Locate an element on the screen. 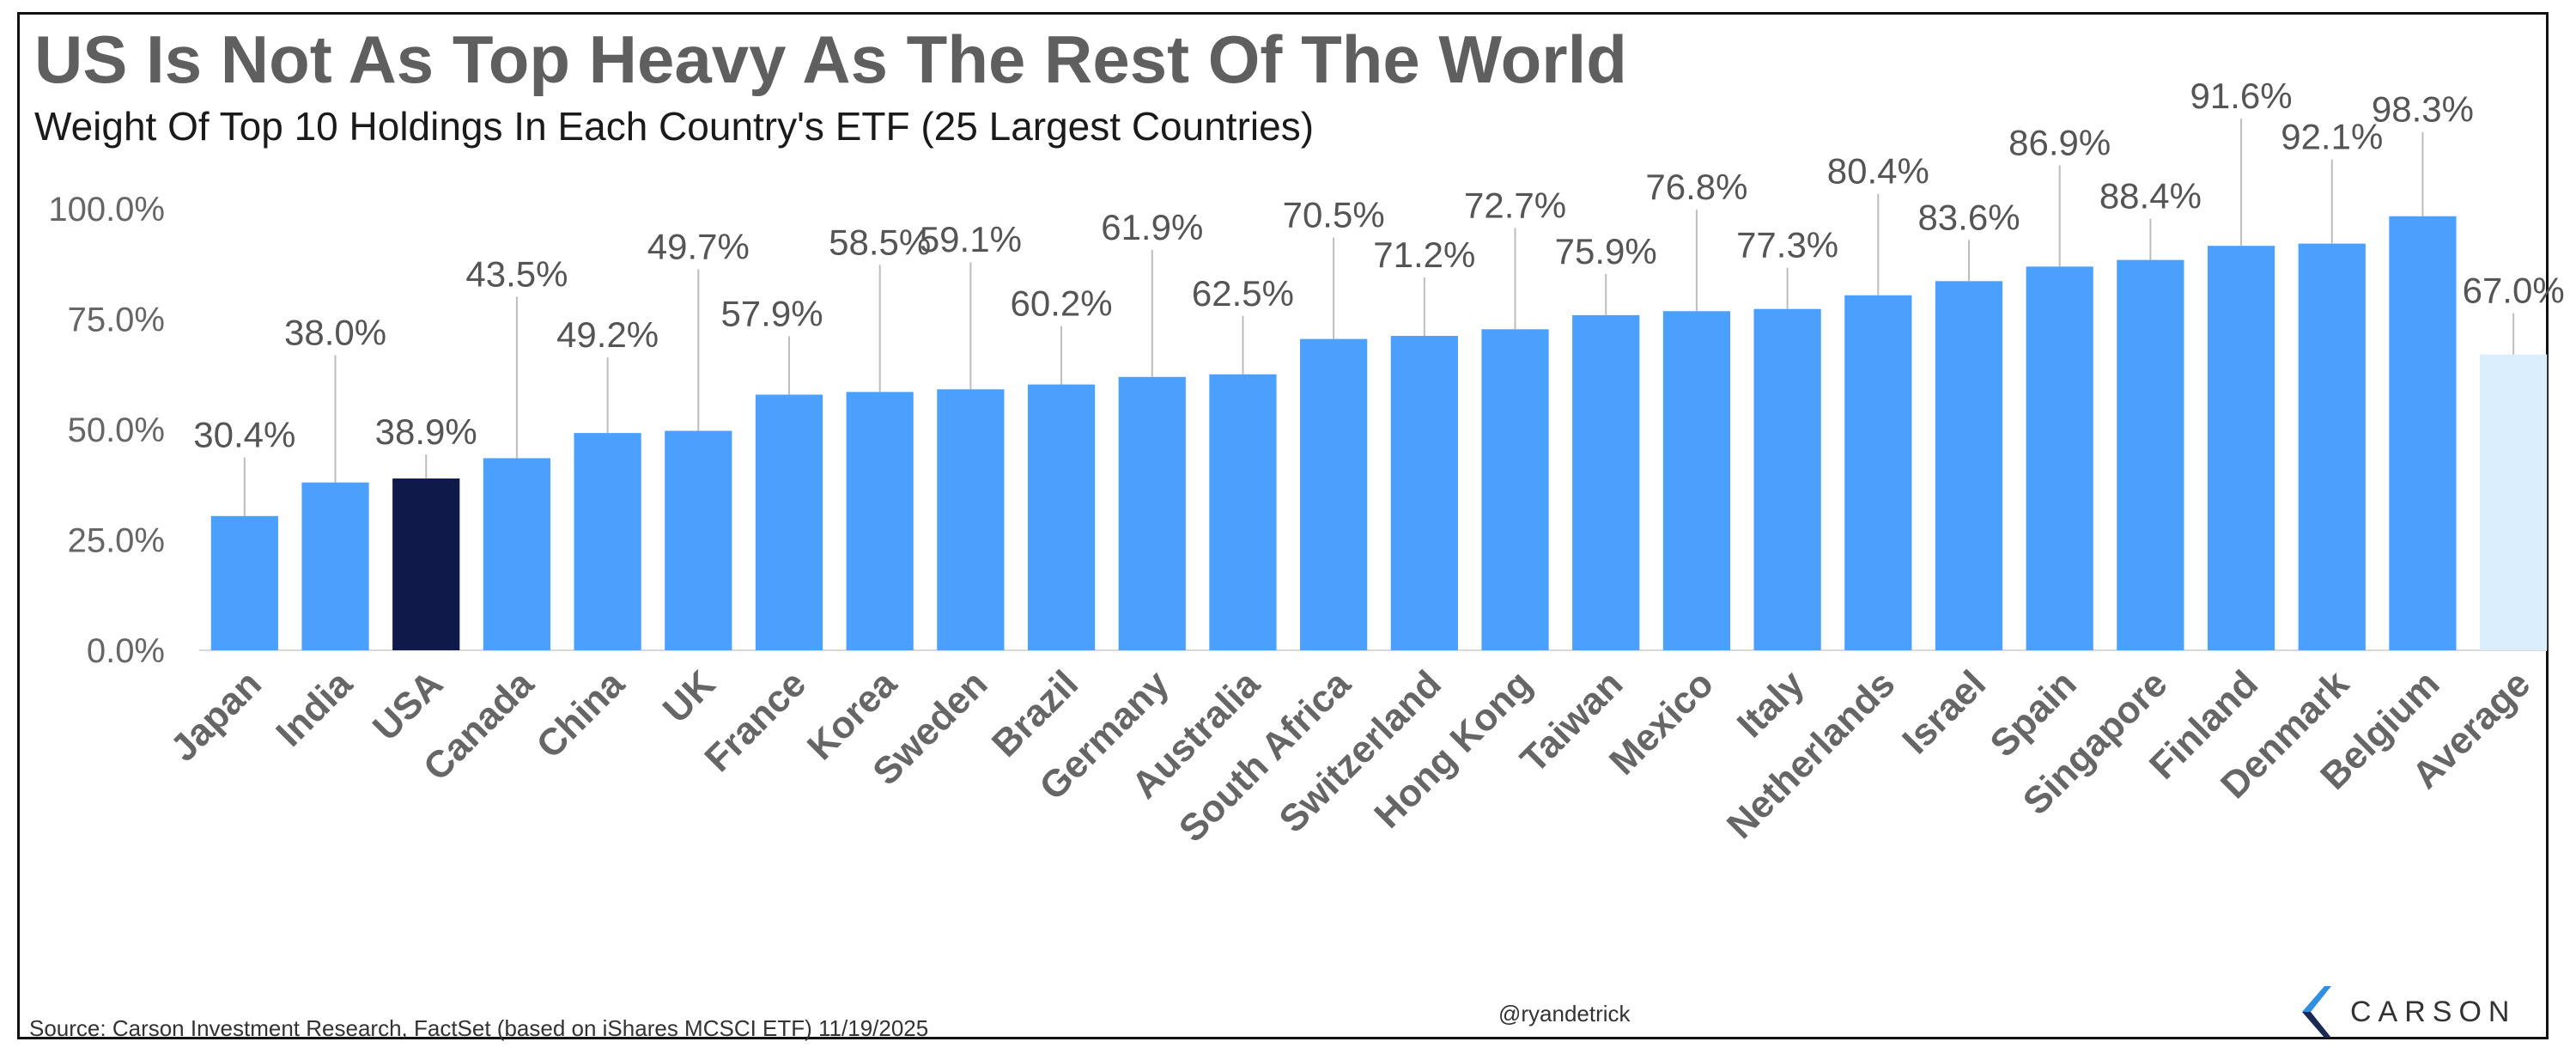 The height and width of the screenshot is (1060, 2576). value-label: 75.9% is located at coordinates (1606, 251).